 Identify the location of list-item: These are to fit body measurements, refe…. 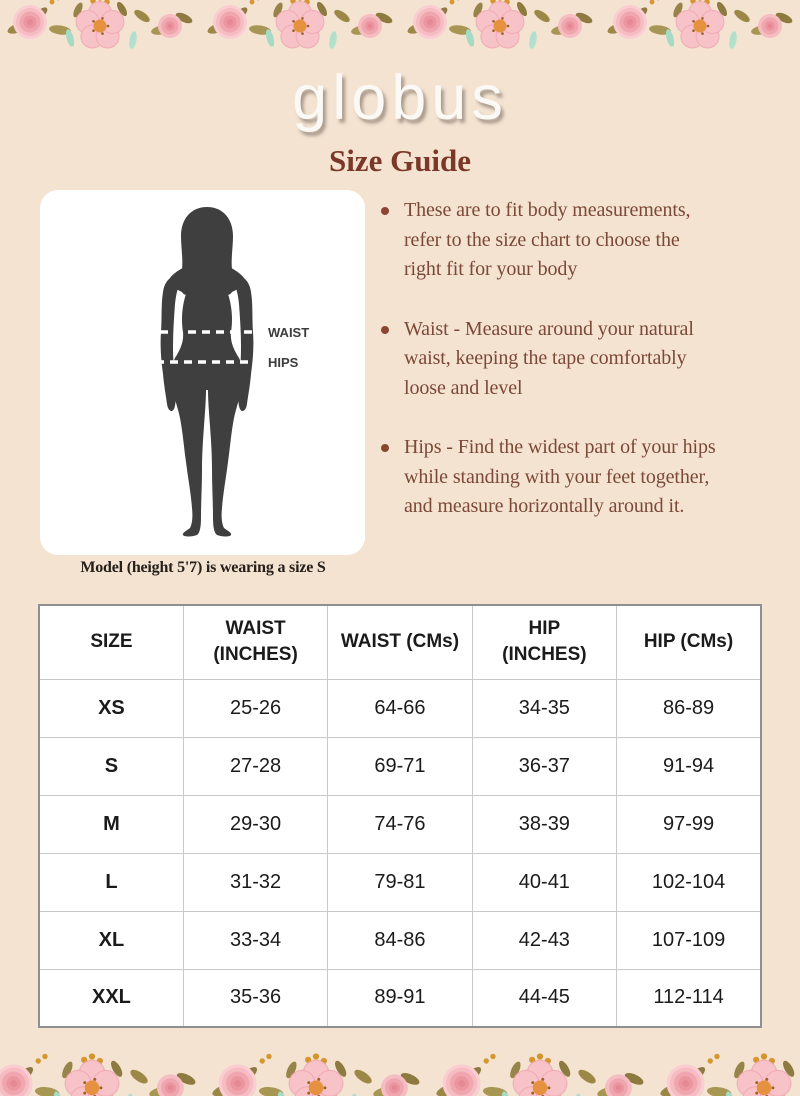
(578, 240).